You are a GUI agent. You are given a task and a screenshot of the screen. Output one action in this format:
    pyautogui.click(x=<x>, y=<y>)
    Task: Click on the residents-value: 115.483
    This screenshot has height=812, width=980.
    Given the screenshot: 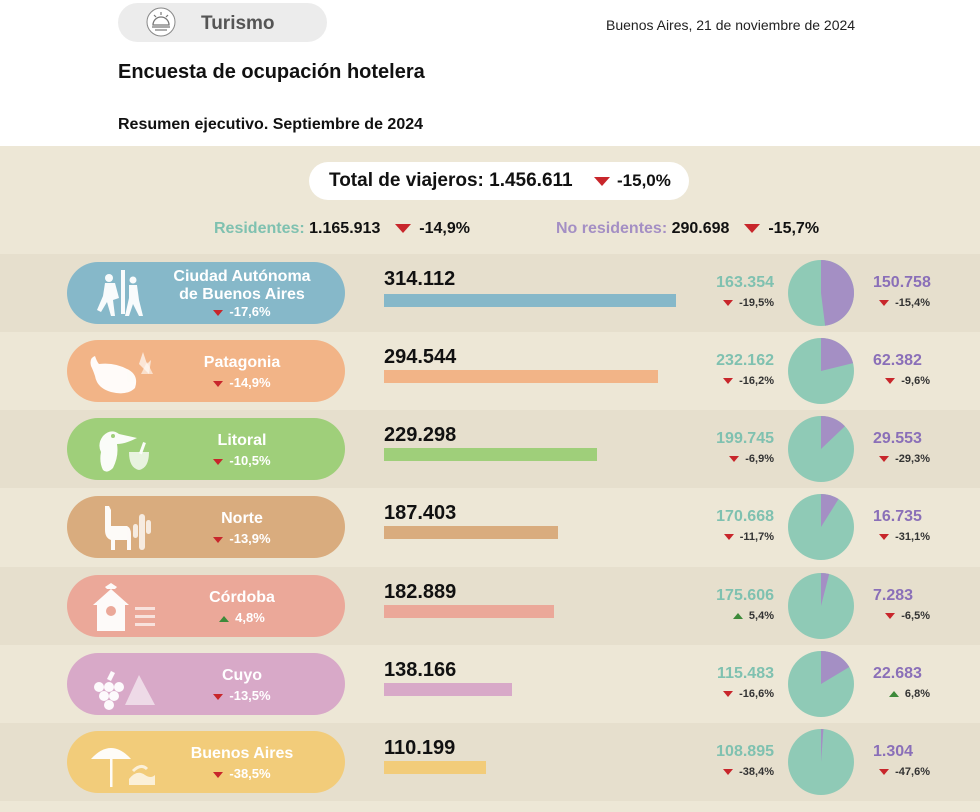 What is the action you would take?
    pyautogui.click(x=745, y=673)
    